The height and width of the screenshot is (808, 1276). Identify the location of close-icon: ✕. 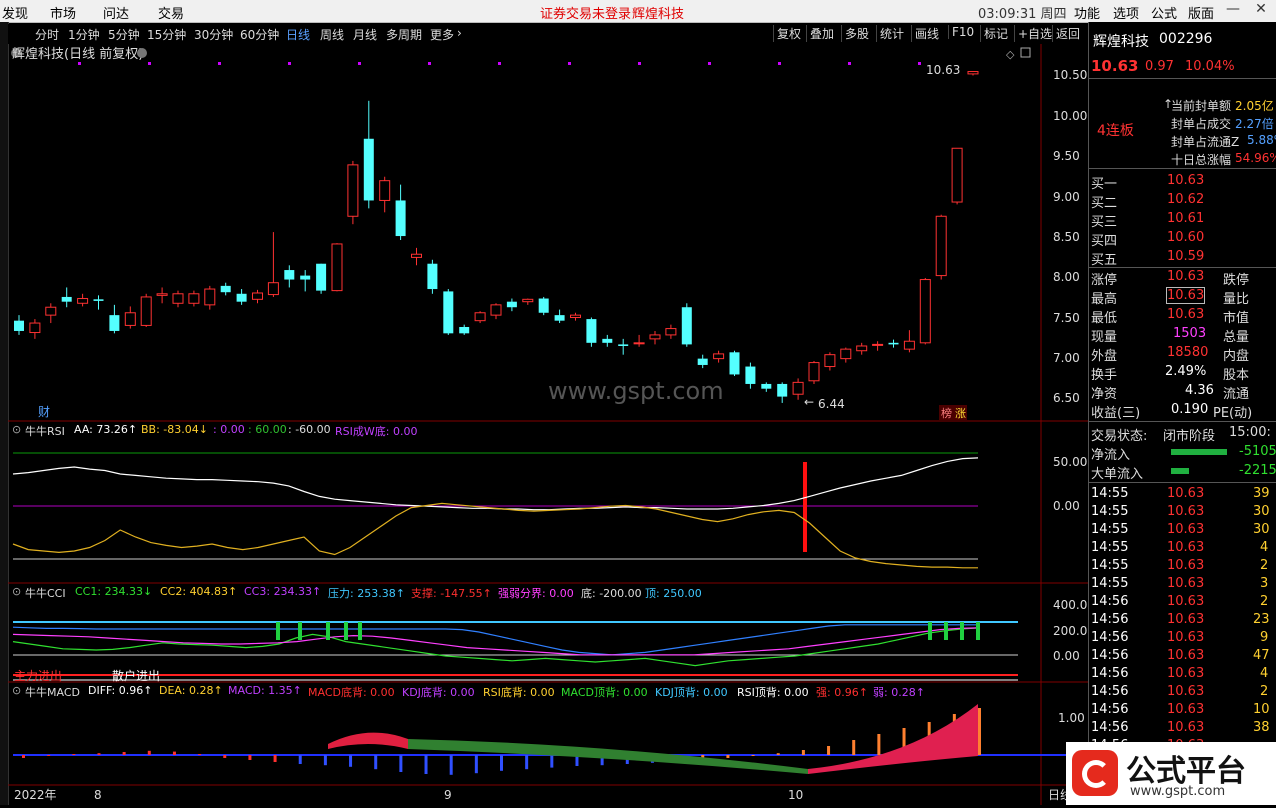
(1261, 9).